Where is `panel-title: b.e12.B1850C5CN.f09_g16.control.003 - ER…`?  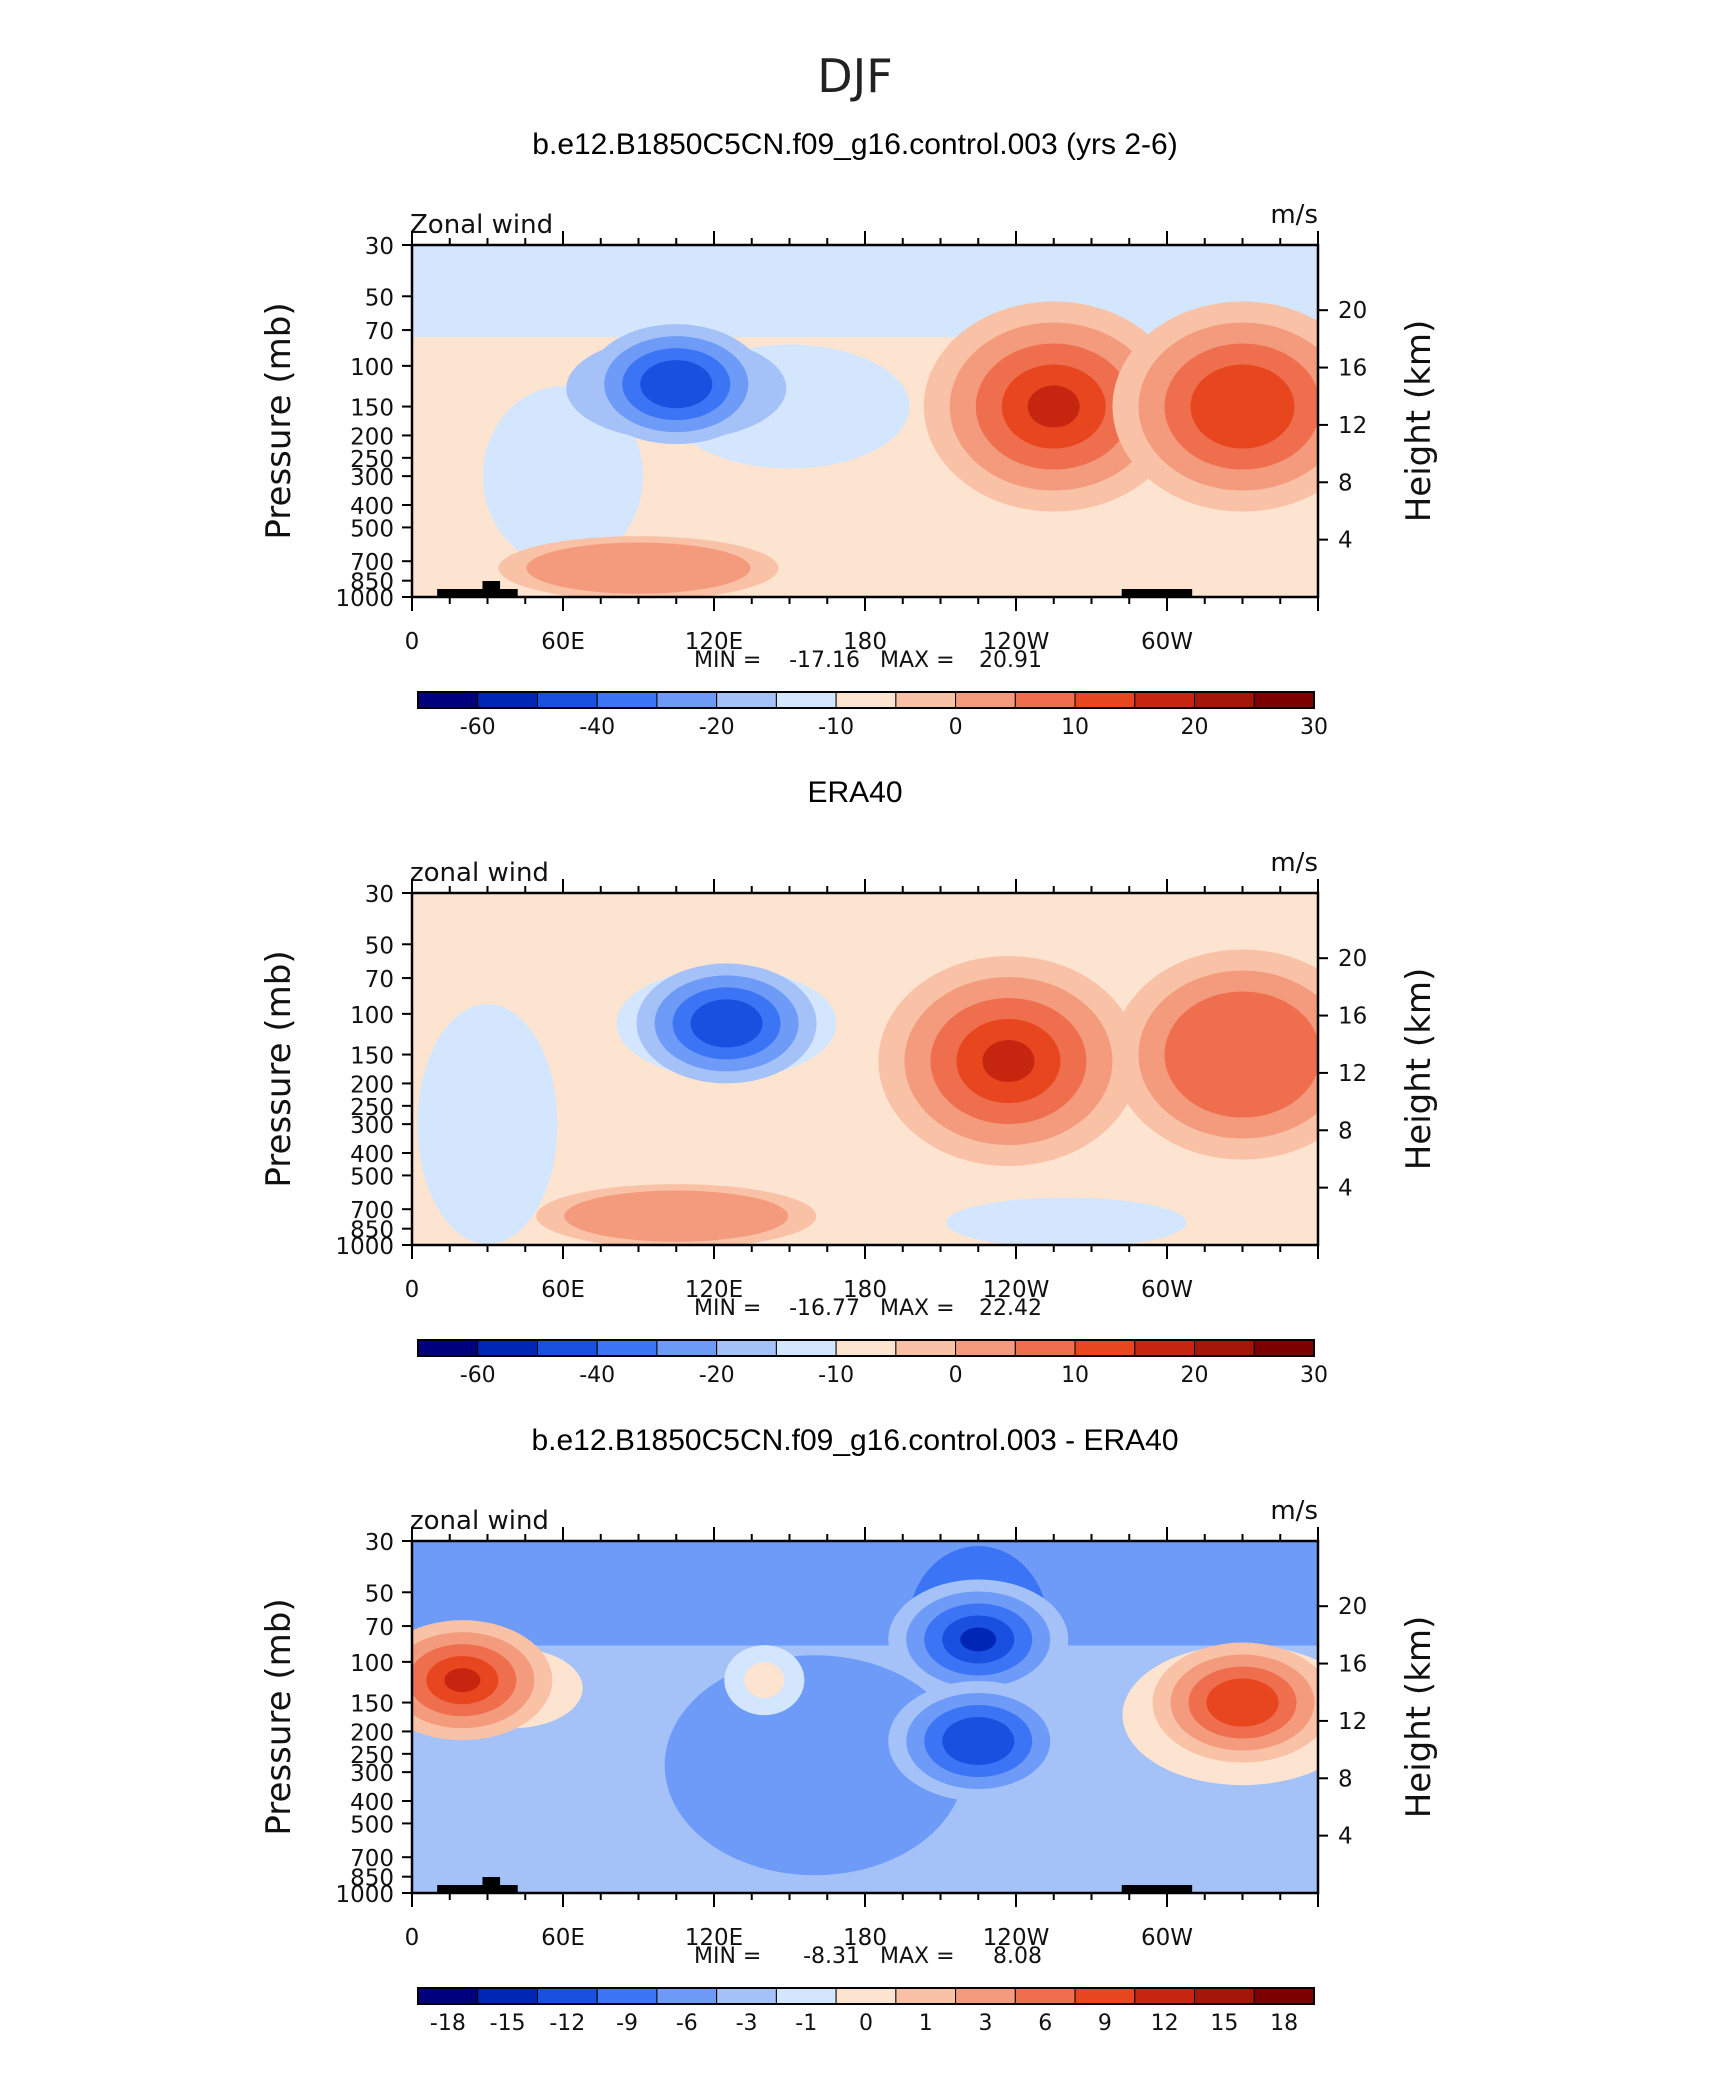
panel-title: b.e12.B1850C5CN.f09_g16.control.003 - ER… is located at coordinates (854, 1440).